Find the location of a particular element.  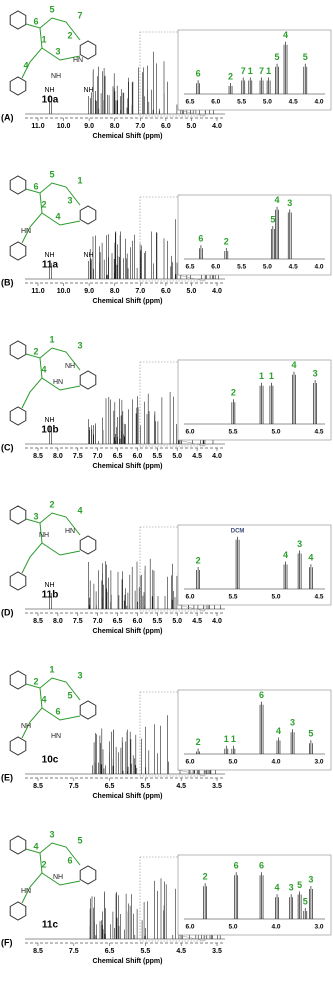

inset-tick-label: 6.5 is located at coordinates (189, 102).